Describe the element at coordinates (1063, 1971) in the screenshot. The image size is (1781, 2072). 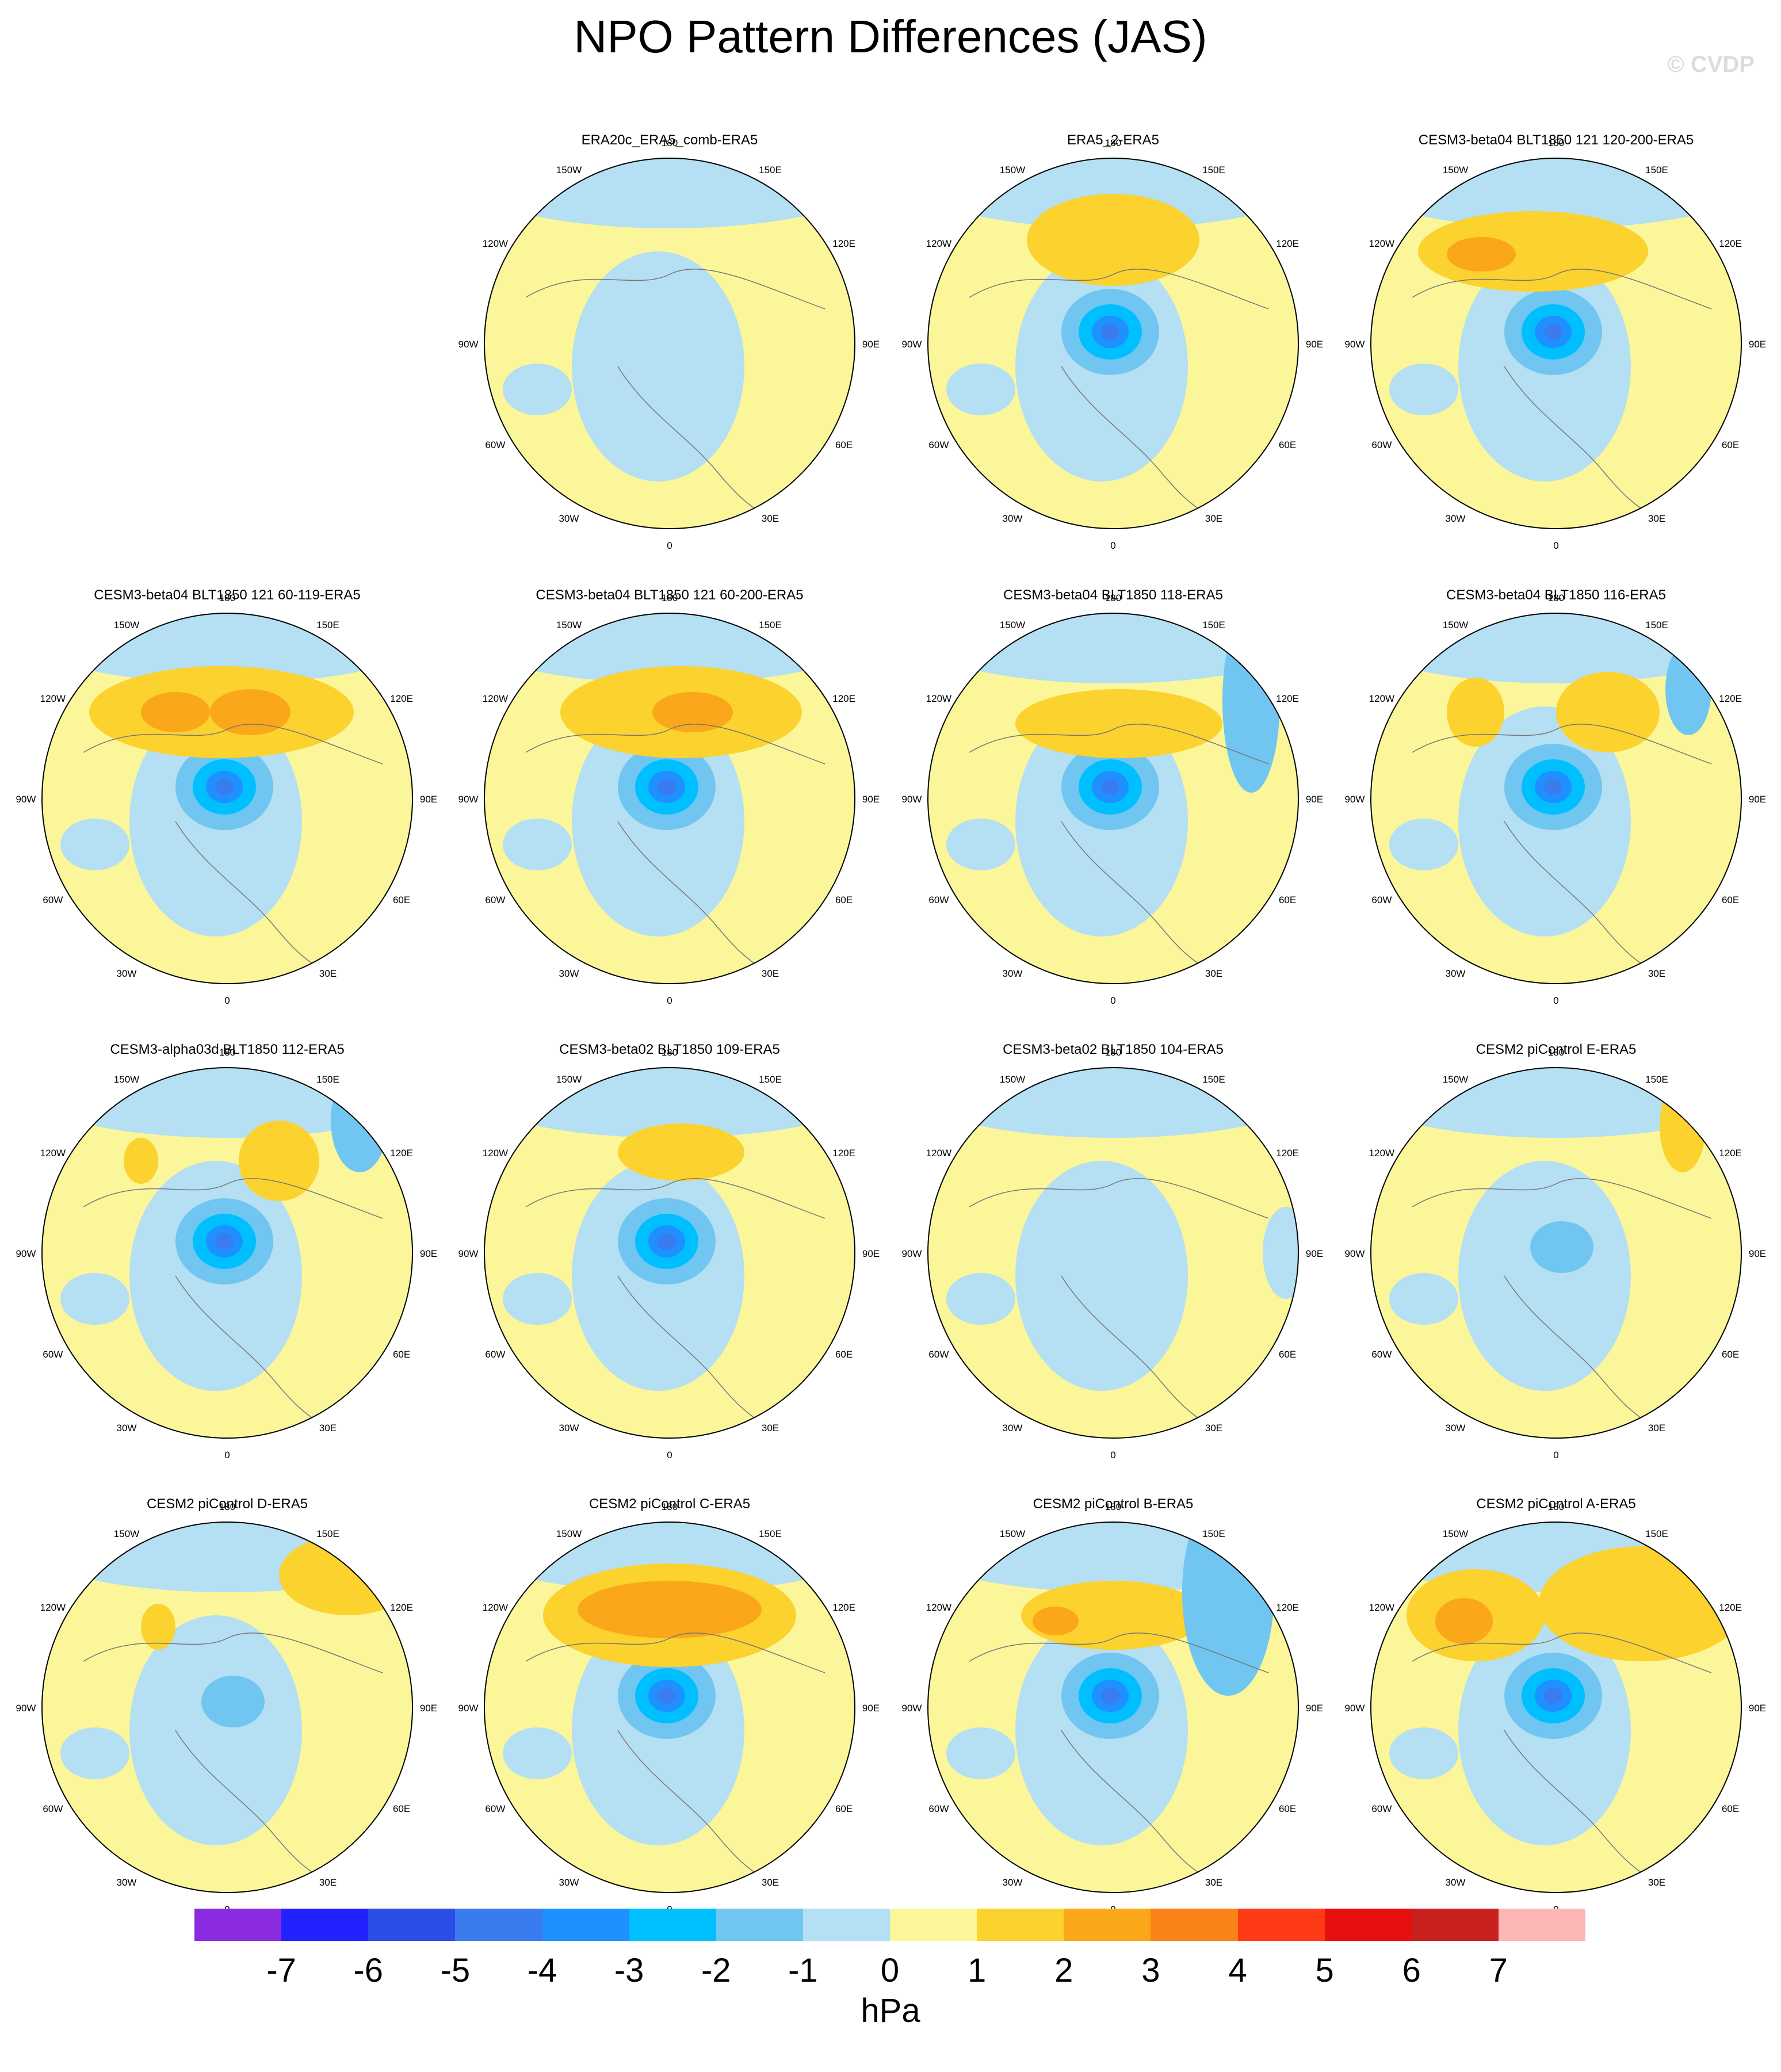
I see `colorbar-tick-label: 2` at that location.